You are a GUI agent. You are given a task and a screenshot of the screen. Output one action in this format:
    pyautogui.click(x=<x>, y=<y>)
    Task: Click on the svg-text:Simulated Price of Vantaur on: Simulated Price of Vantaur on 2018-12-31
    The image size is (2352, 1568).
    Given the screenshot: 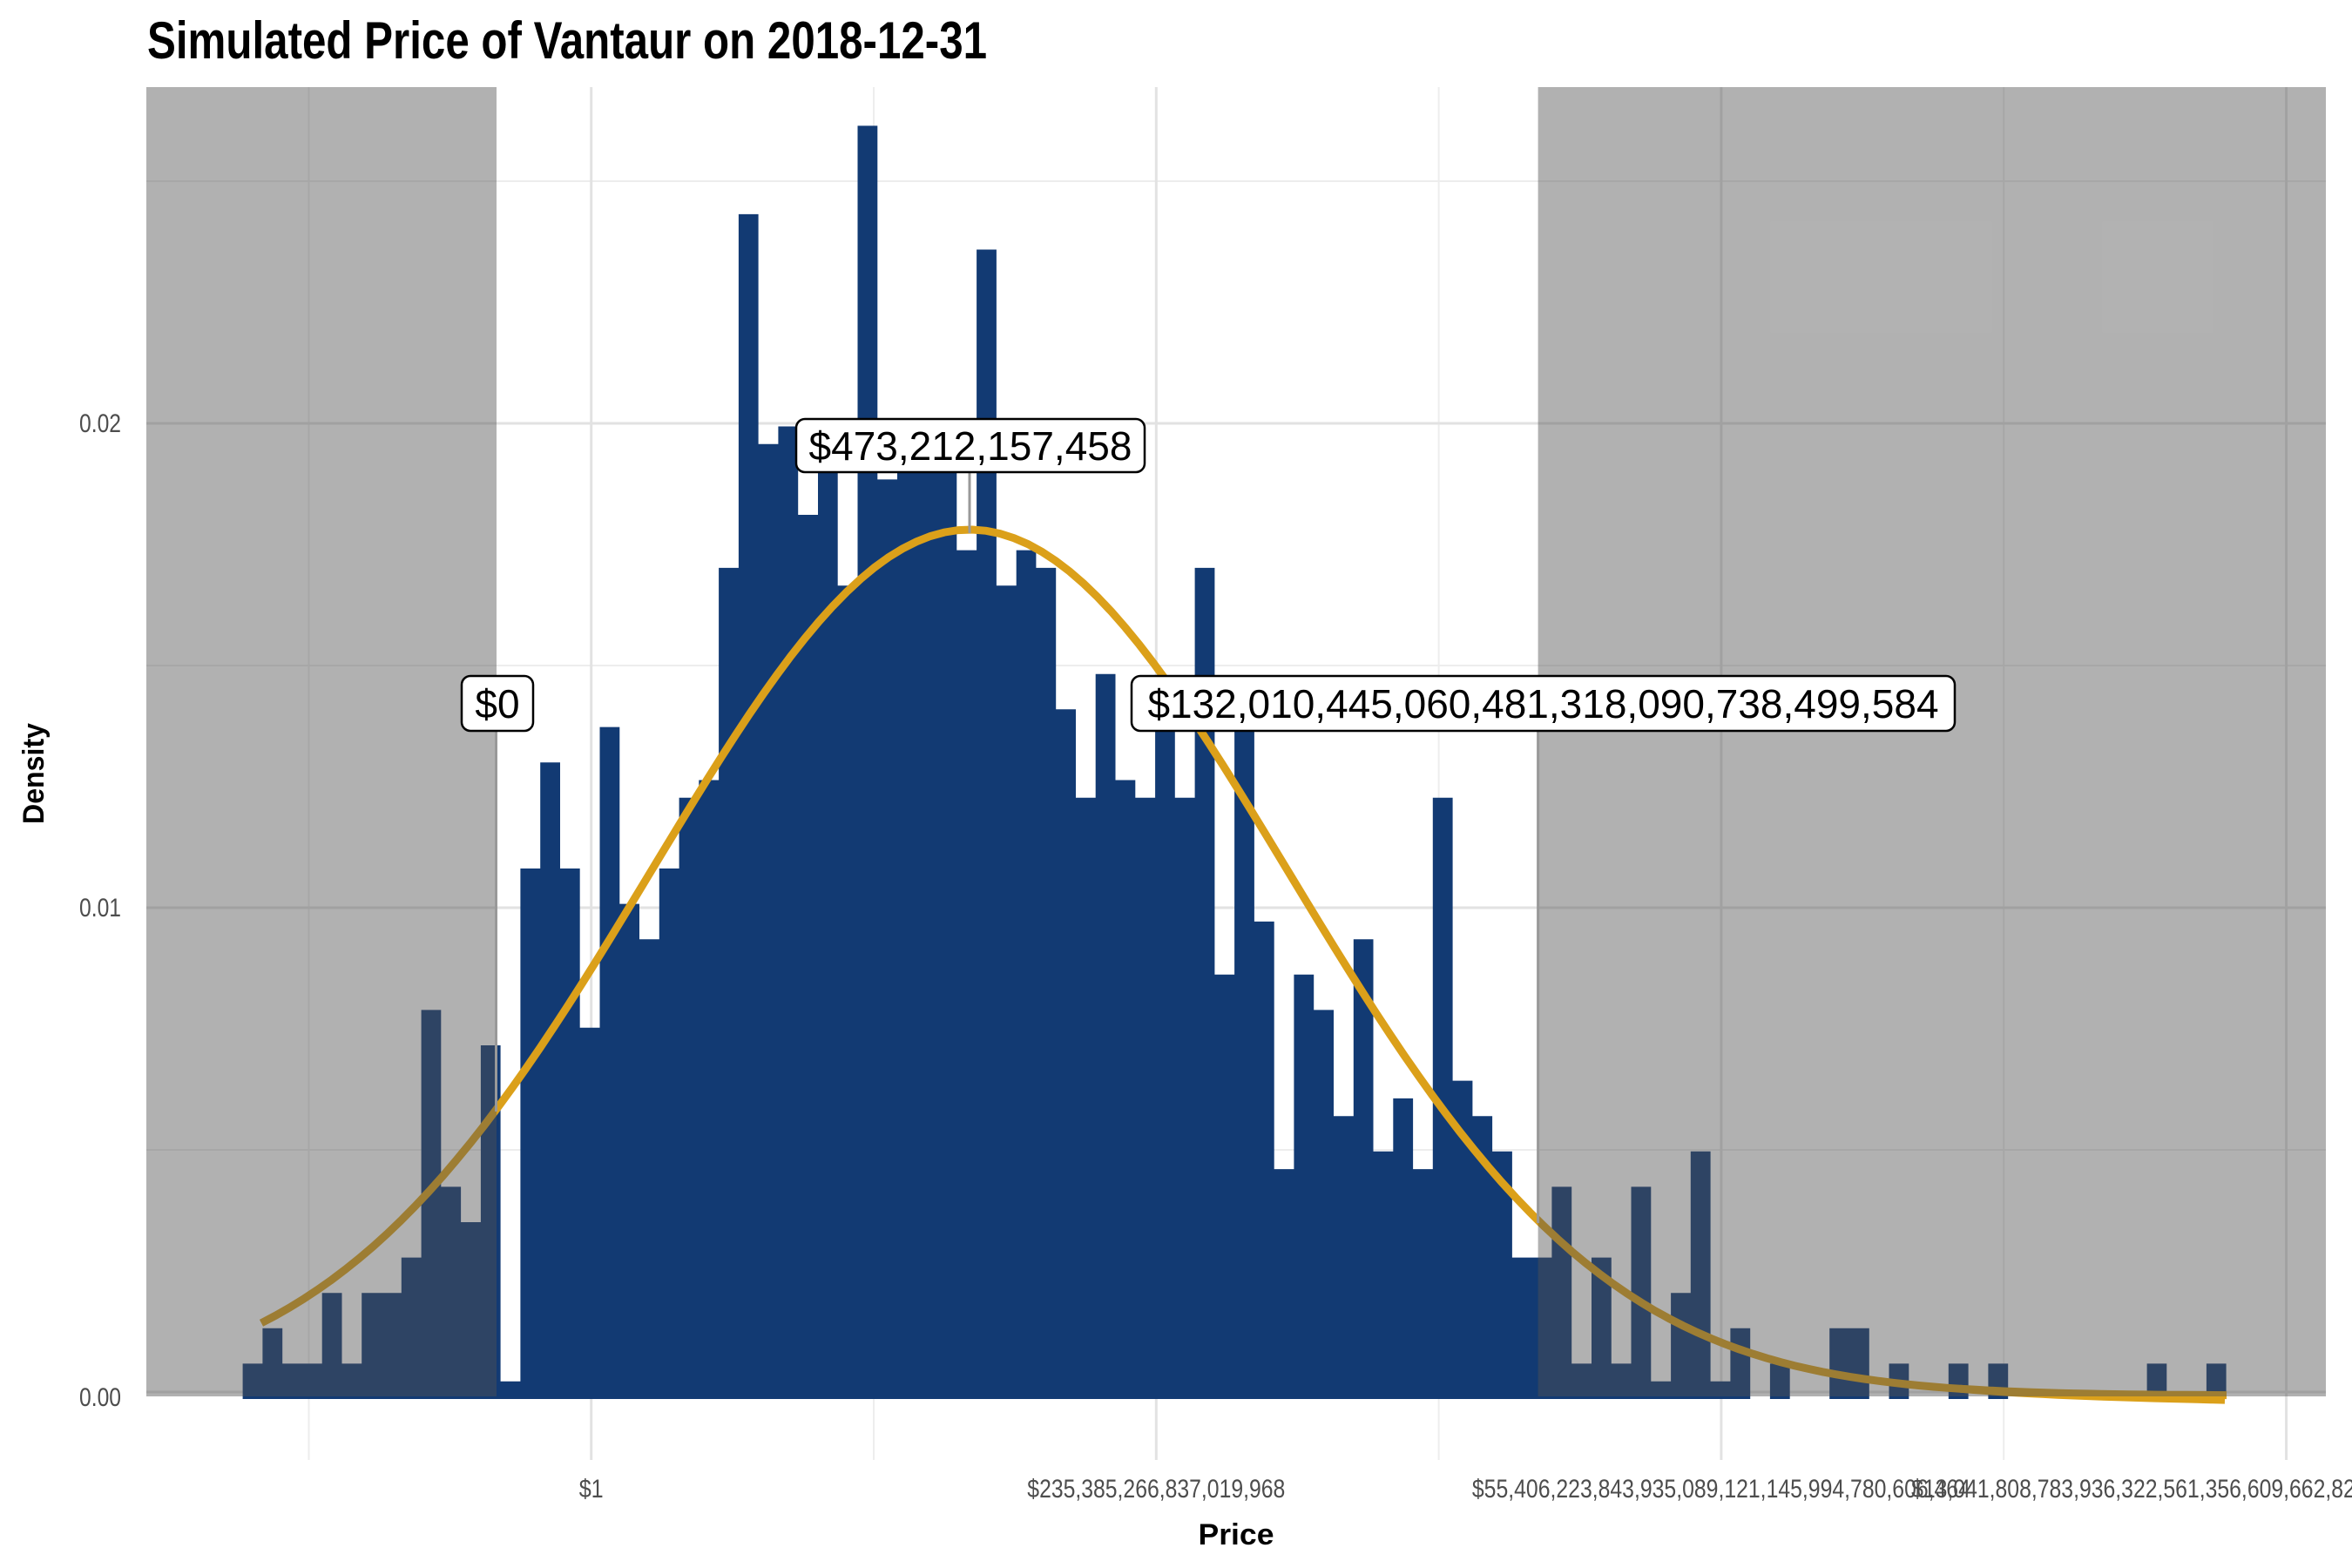 What is the action you would take?
    pyautogui.click(x=567, y=40)
    